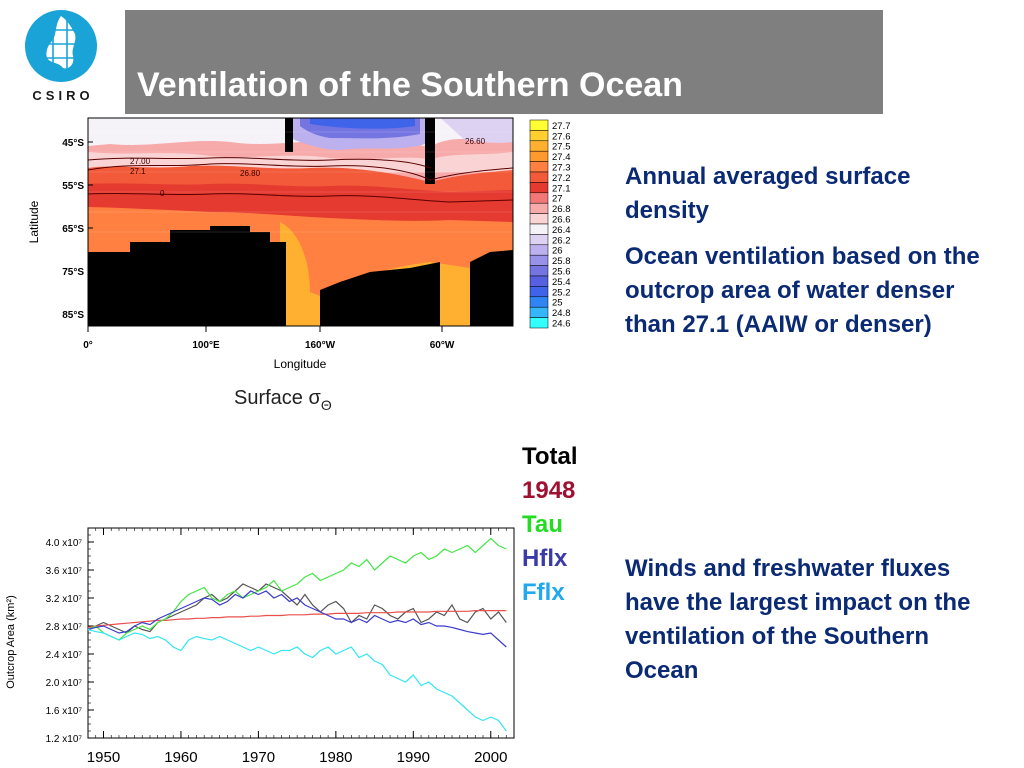 The height and width of the screenshot is (768, 1024). What do you see at coordinates (561, 147) in the screenshot?
I see `colorbar-label: 27.5` at bounding box center [561, 147].